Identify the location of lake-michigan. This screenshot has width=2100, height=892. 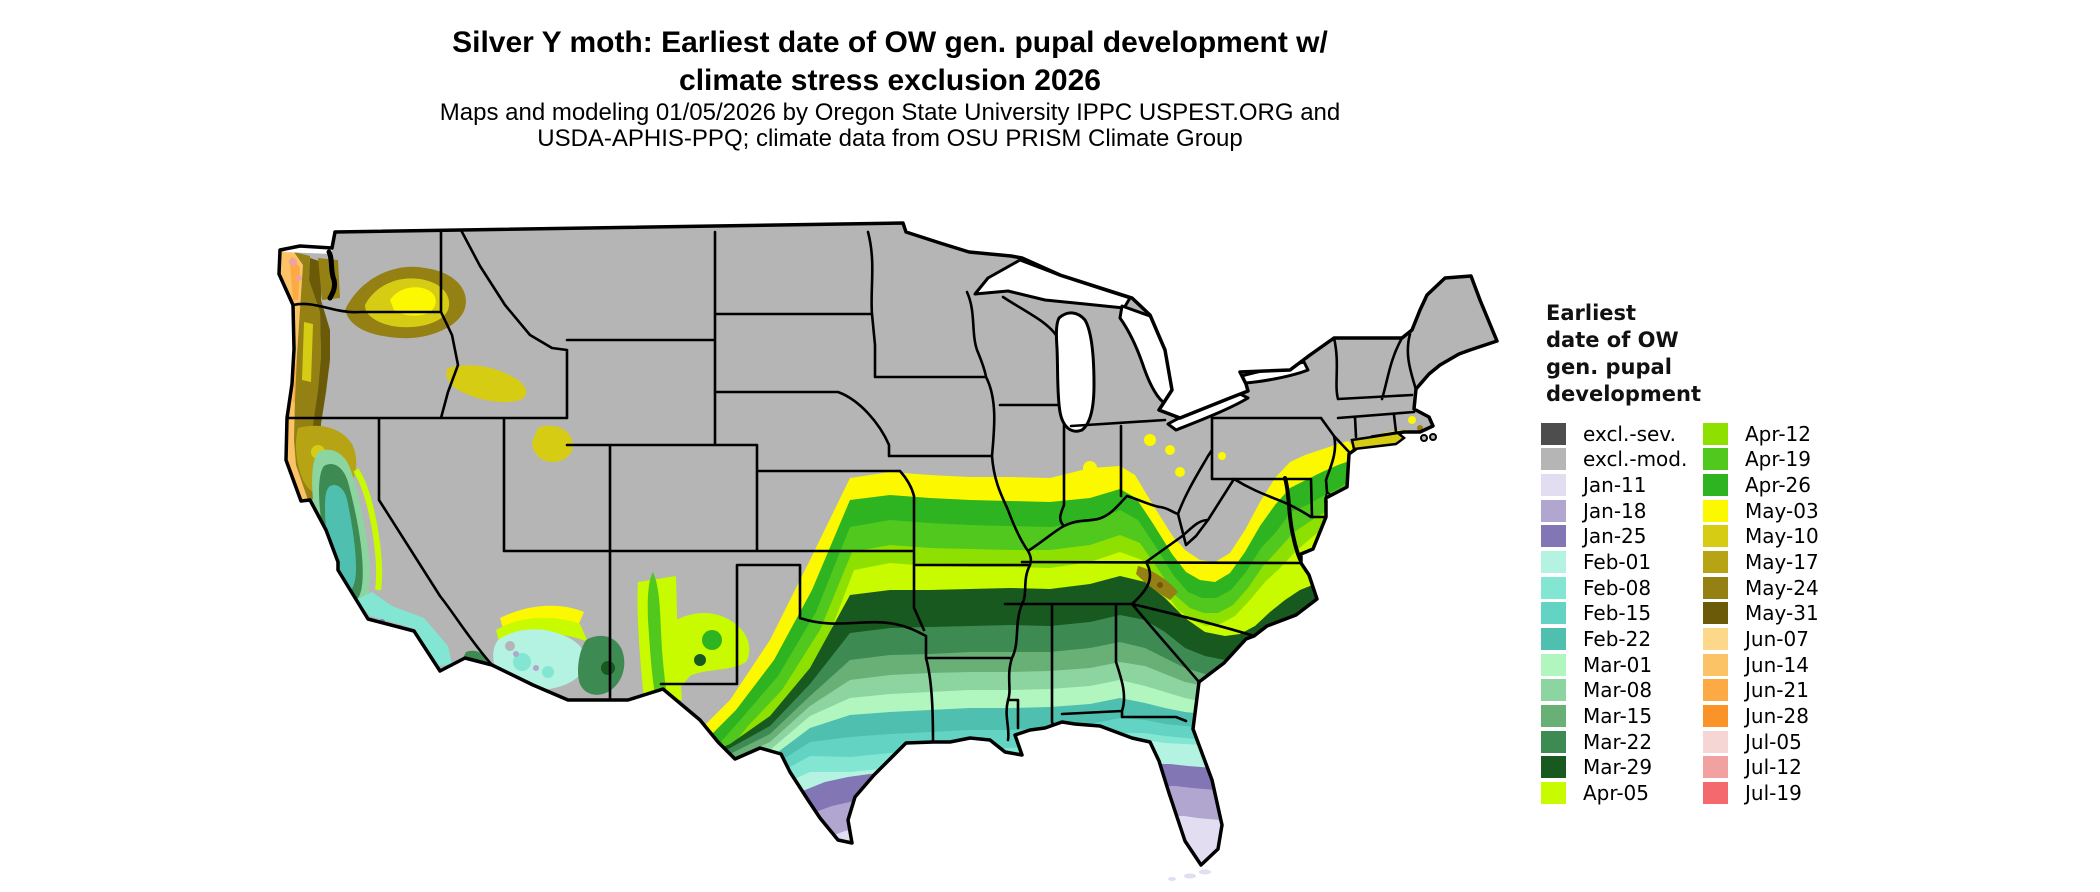
(1075, 372).